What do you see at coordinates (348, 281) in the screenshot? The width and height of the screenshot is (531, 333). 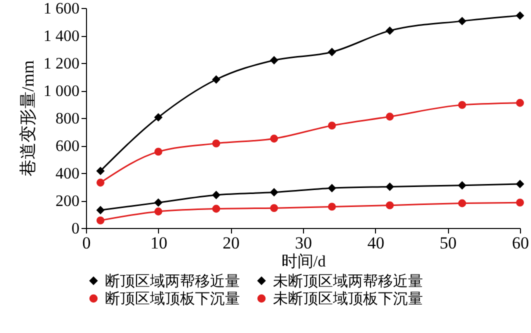 I see `legend-label: 未断顶区域两帮移近量` at bounding box center [348, 281].